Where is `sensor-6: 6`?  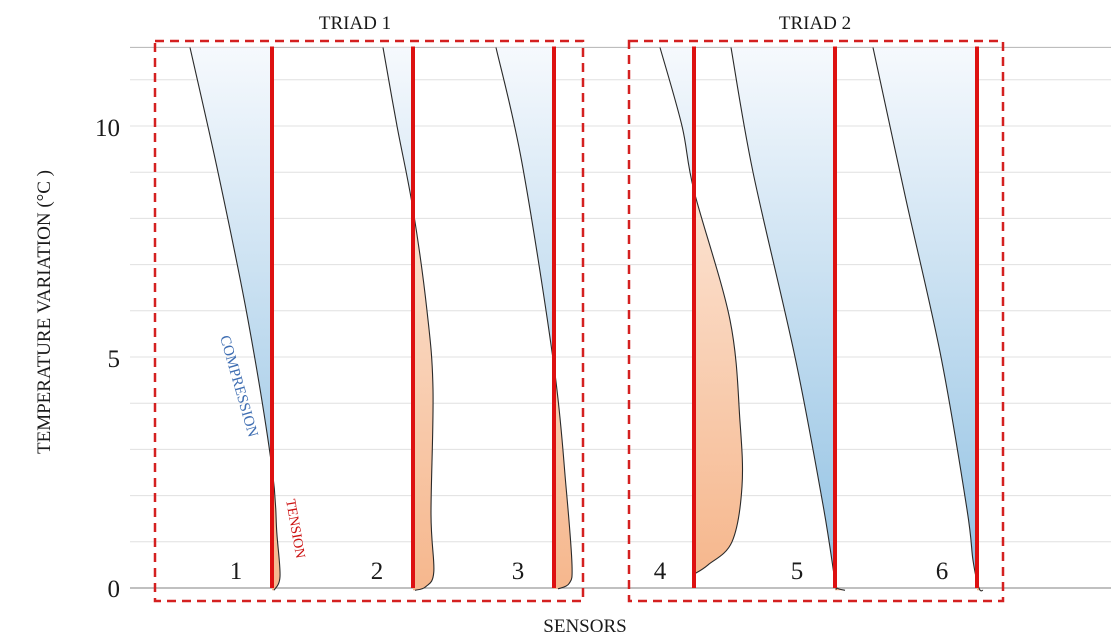
sensor-6: 6 is located at coordinates (928, 319).